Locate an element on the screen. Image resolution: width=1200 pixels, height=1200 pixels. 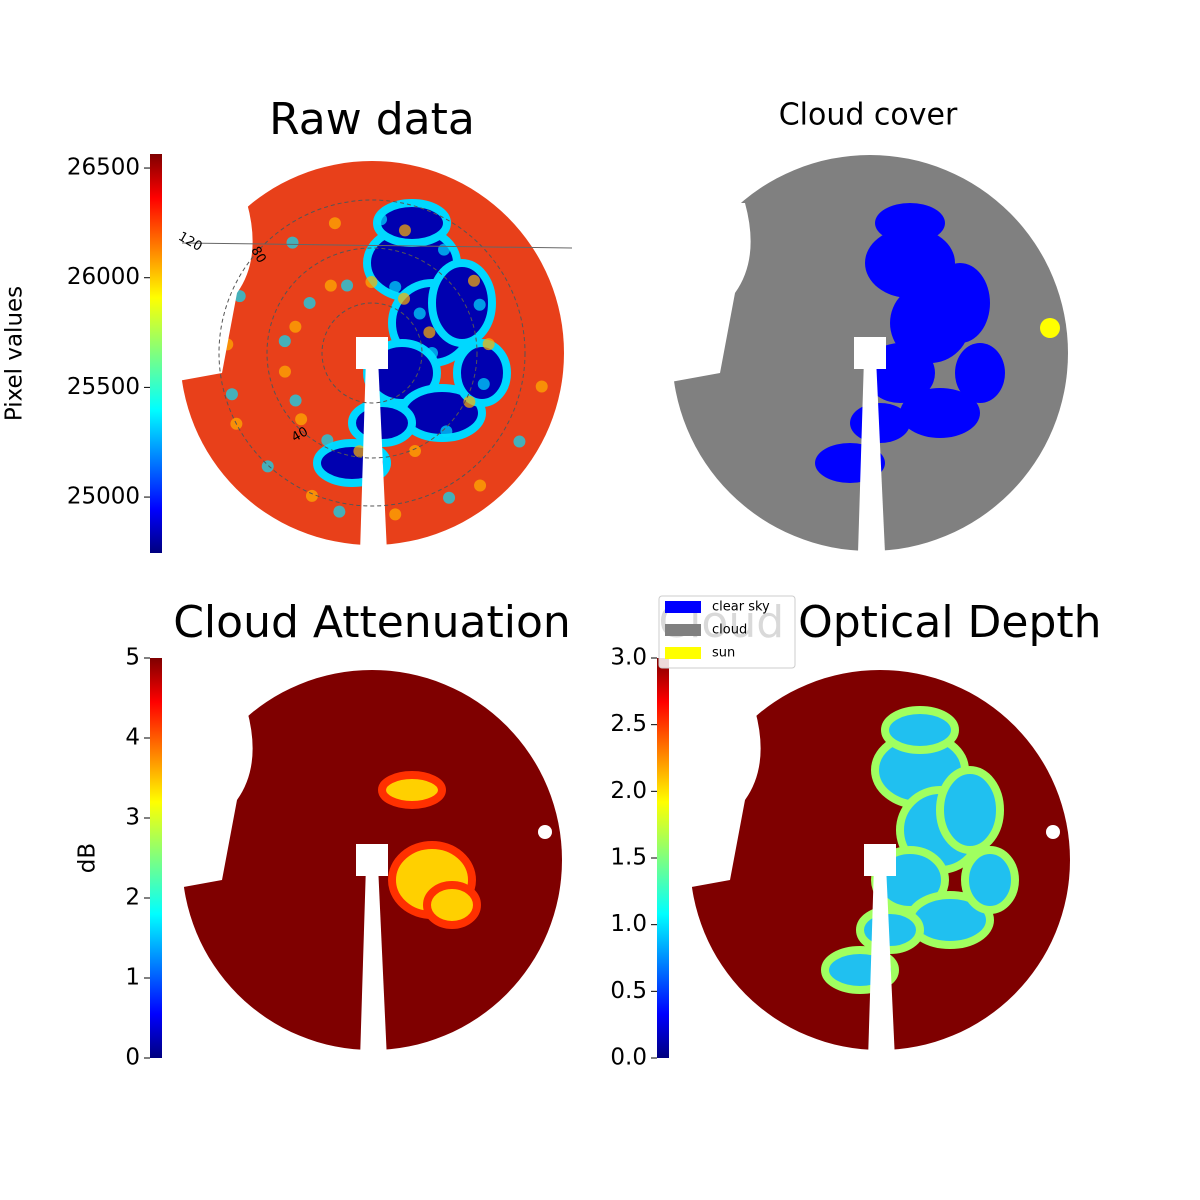
colorbar-tick-label: 26500 is located at coordinates (103, 168).